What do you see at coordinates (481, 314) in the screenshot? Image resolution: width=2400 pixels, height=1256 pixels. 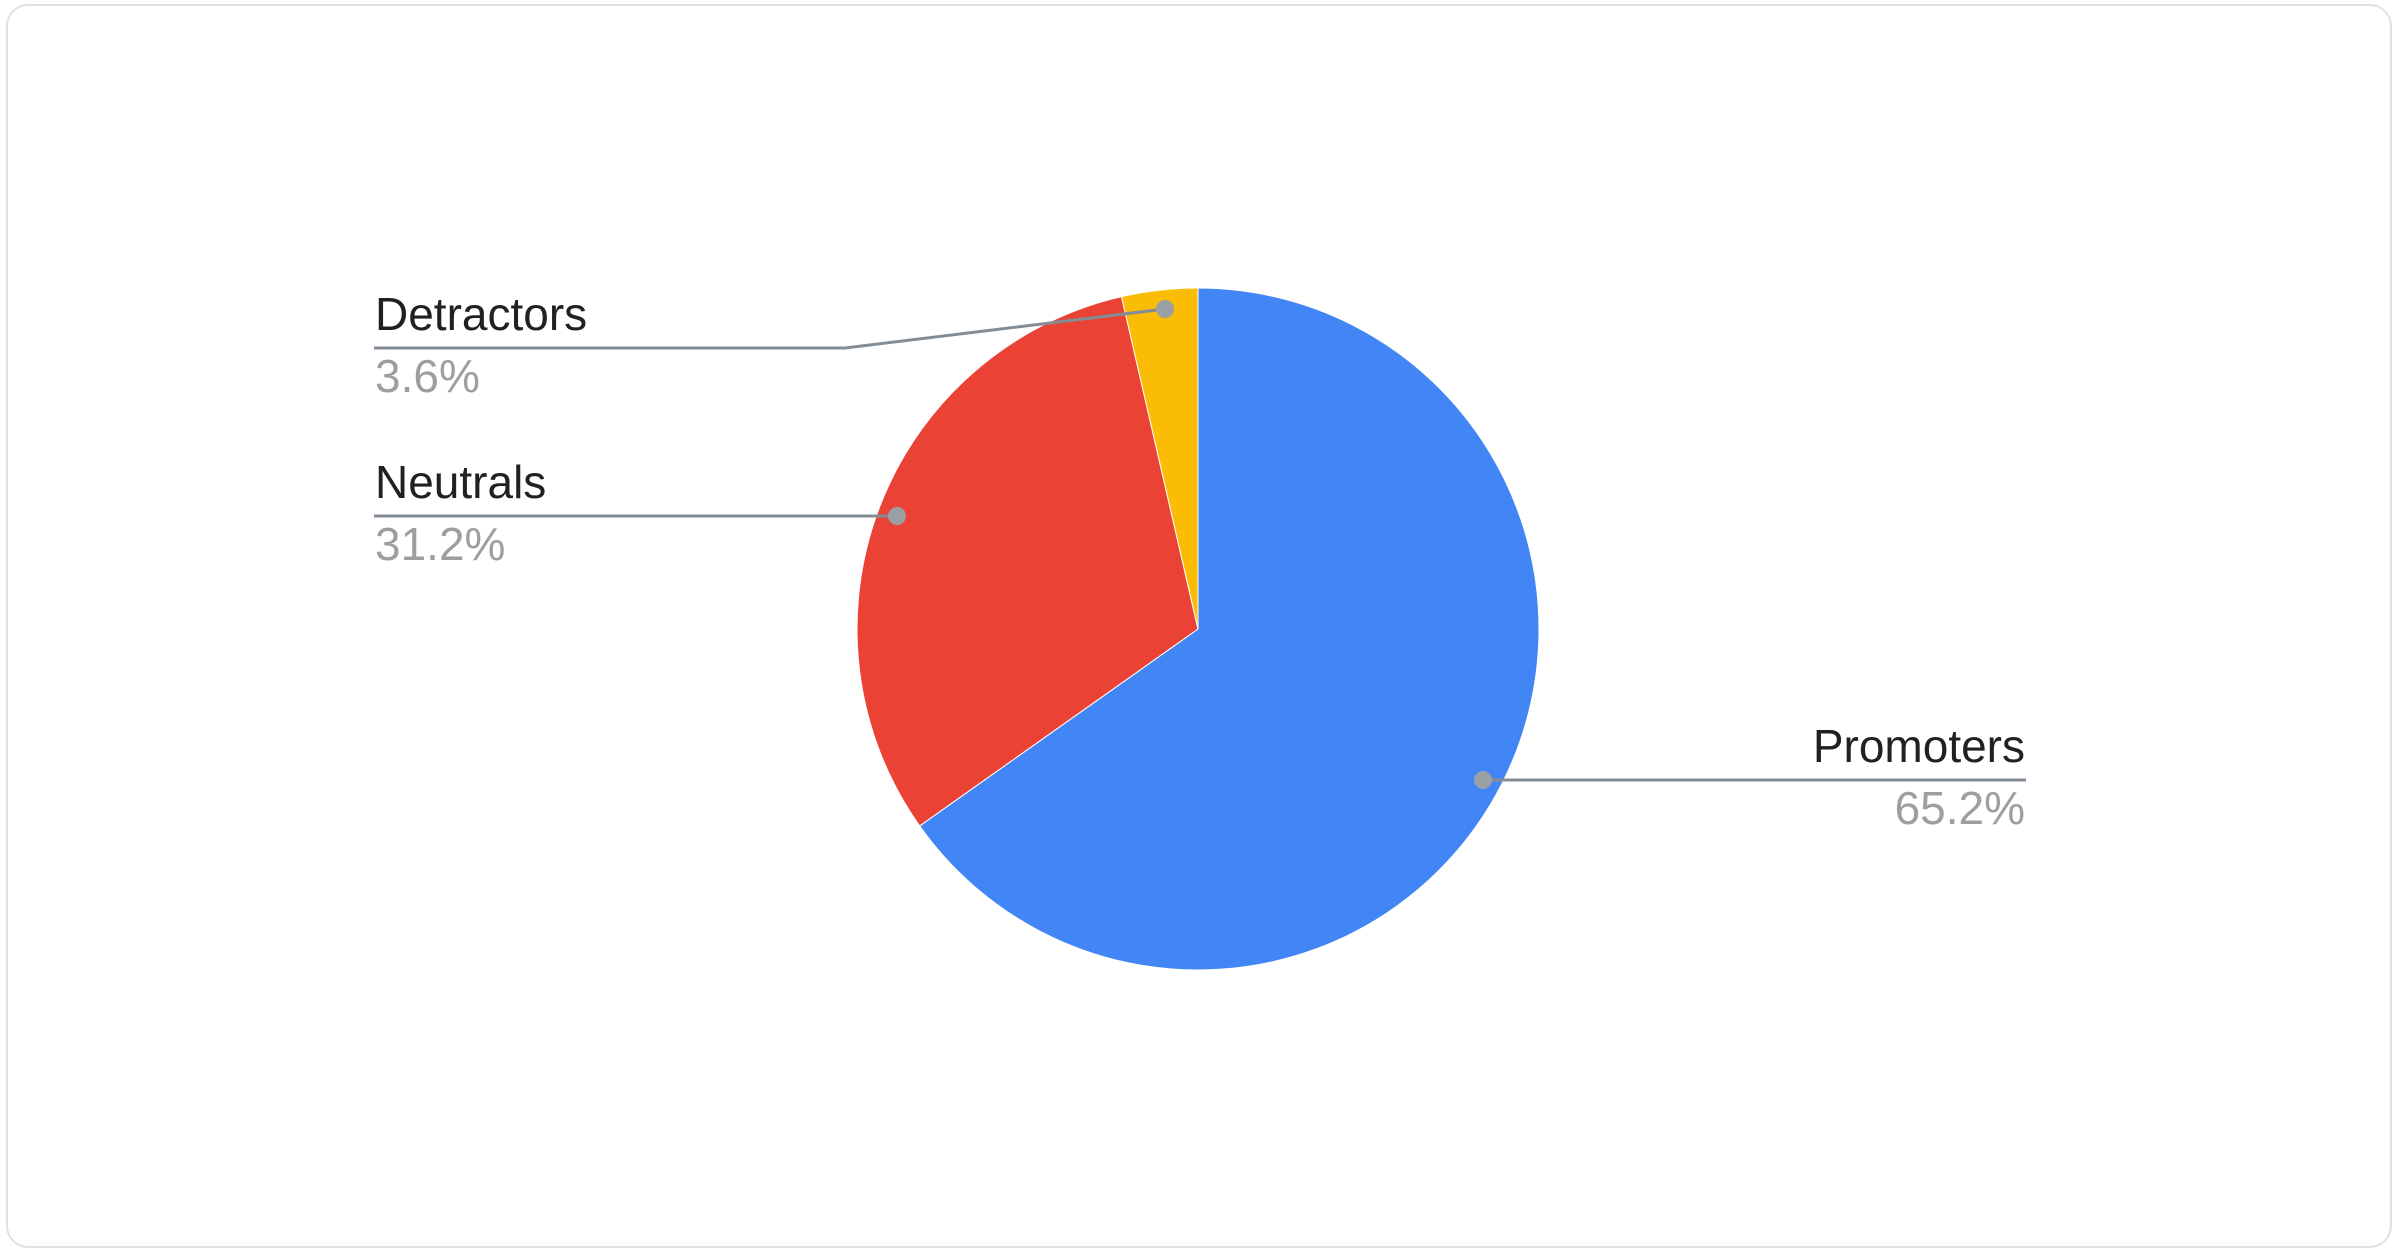 I see `slice-label-detractors: Detractors` at bounding box center [481, 314].